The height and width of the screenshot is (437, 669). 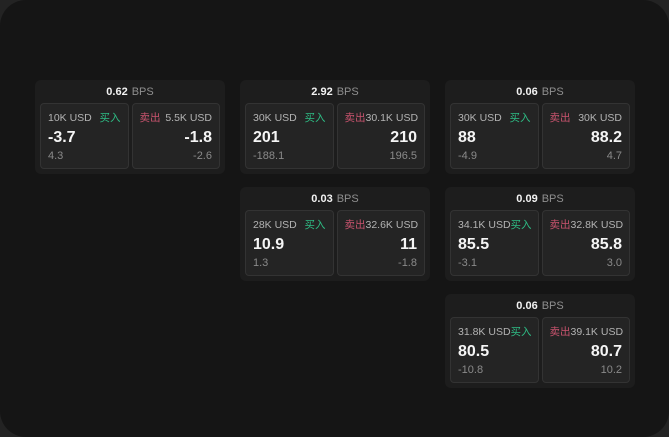 I want to click on sell-delta: -1.8, so click(x=407, y=263).